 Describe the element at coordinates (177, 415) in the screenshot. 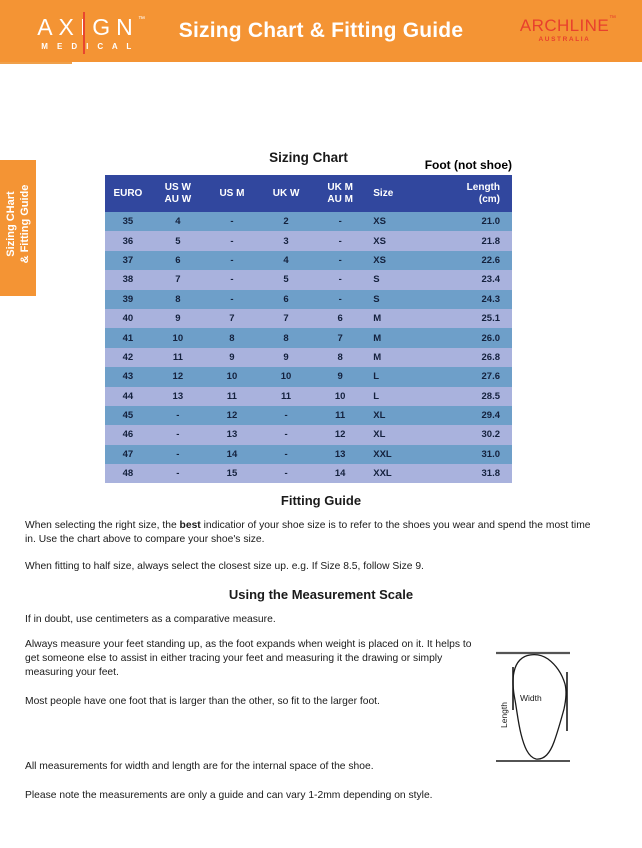

I see `cell-us-w: -` at that location.